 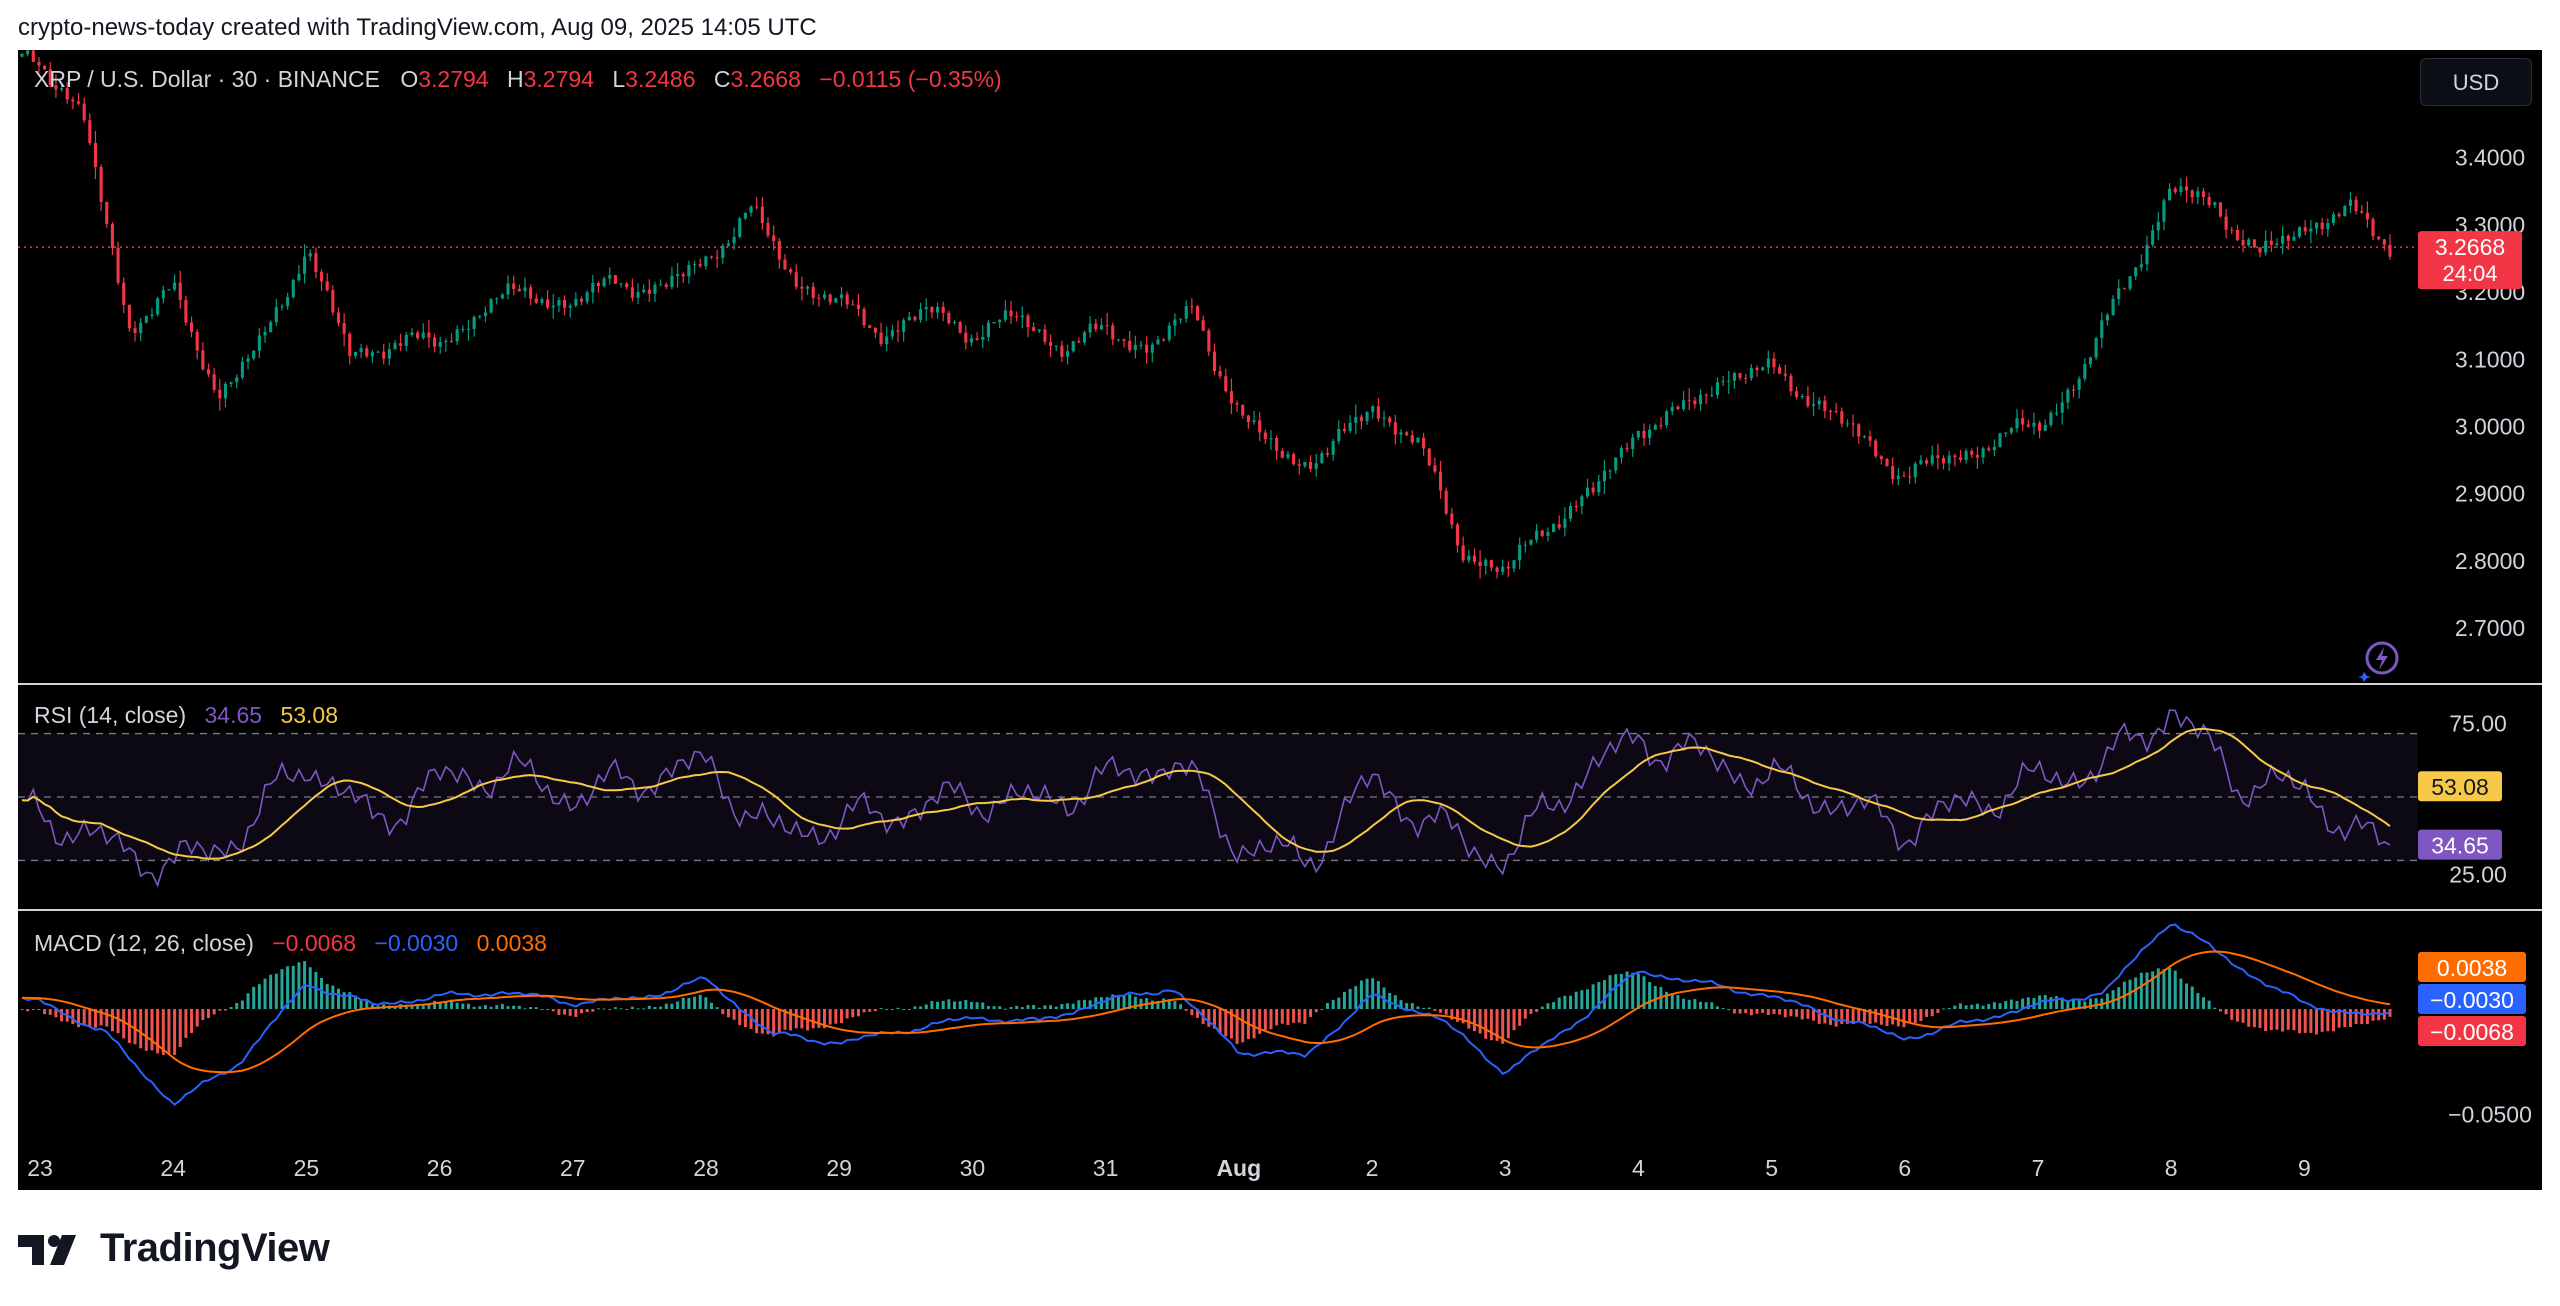 What do you see at coordinates (2380, 660) in the screenshot?
I see `lightning-icon` at bounding box center [2380, 660].